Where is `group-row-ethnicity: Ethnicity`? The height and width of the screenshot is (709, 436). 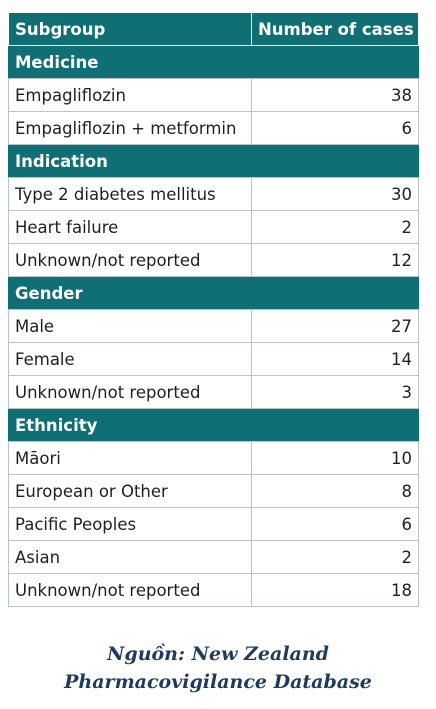 group-row-ethnicity: Ethnicity is located at coordinates (213, 425).